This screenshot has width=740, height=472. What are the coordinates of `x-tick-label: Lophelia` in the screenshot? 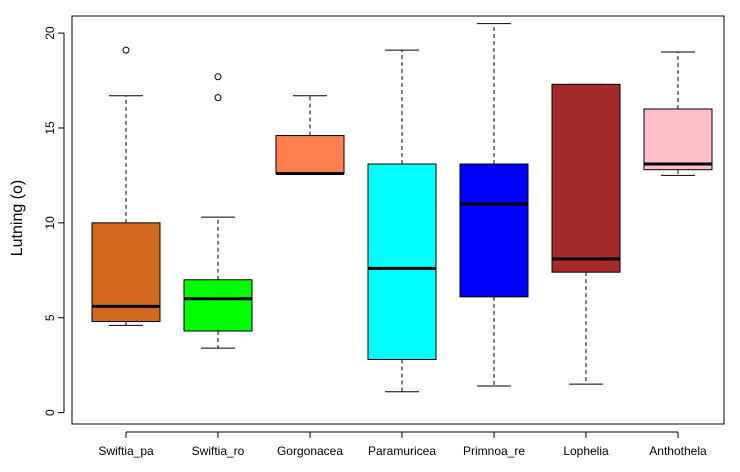 It's located at (586, 451).